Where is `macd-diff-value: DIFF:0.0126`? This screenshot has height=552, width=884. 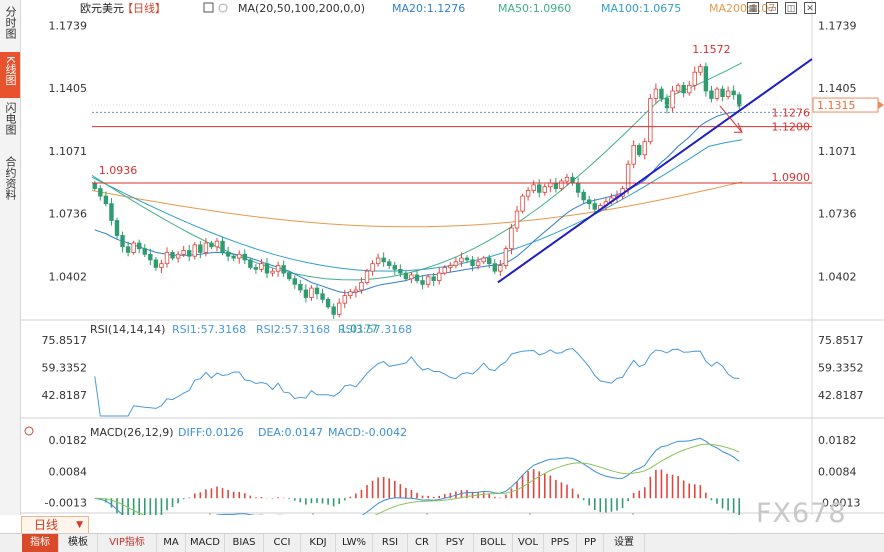
macd-diff-value: DIFF:0.0126 is located at coordinates (211, 432).